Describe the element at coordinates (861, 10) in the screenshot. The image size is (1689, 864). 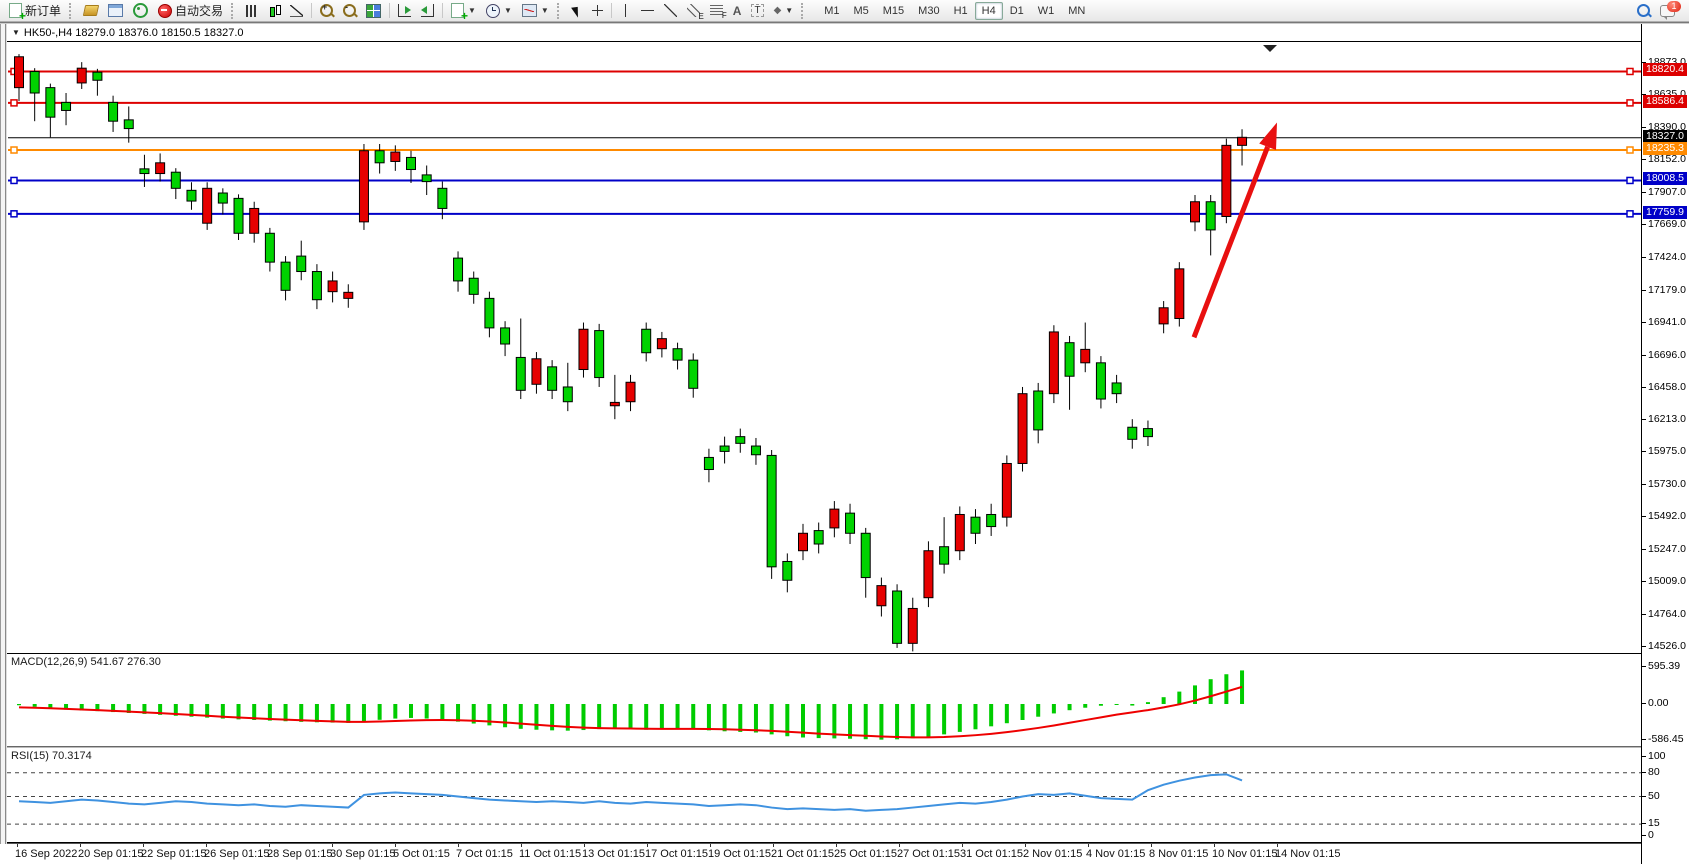
I see `tf-M5: M5` at that location.